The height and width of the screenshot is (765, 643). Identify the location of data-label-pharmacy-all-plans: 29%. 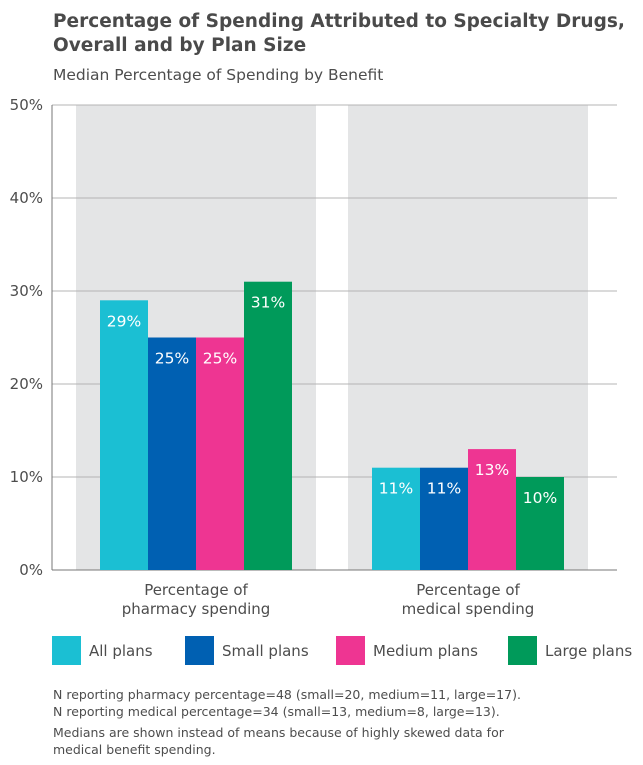
(124, 321).